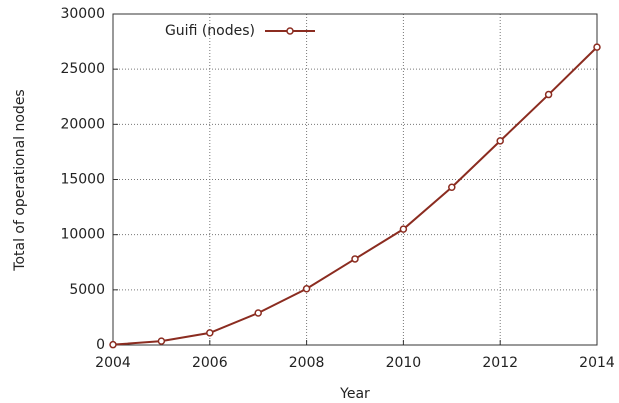  What do you see at coordinates (354, 394) in the screenshot?
I see `x-axis-label: Year` at bounding box center [354, 394].